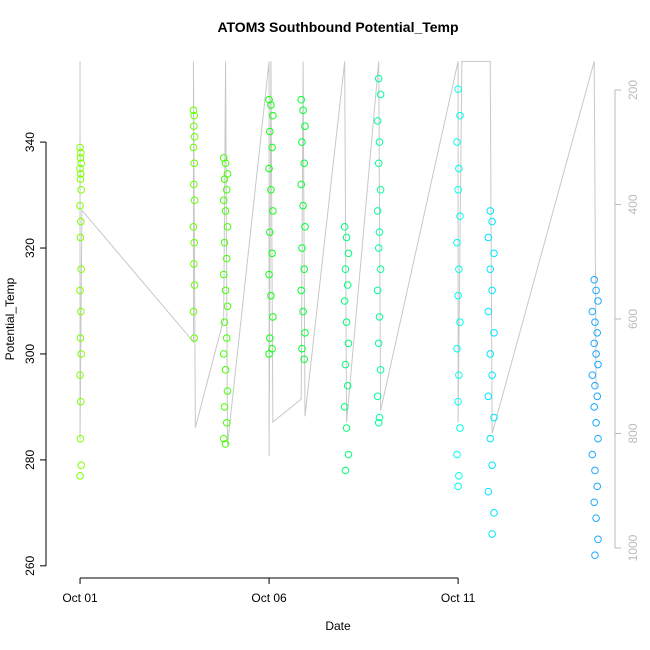 This screenshot has height=650, width=650. I want to click on y2-tick-label: 1000, so click(633, 547).